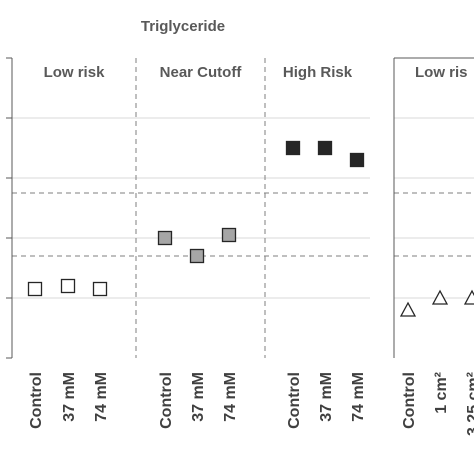  Describe the element at coordinates (75, 72) in the screenshot. I see `group-label: Low risk` at that location.